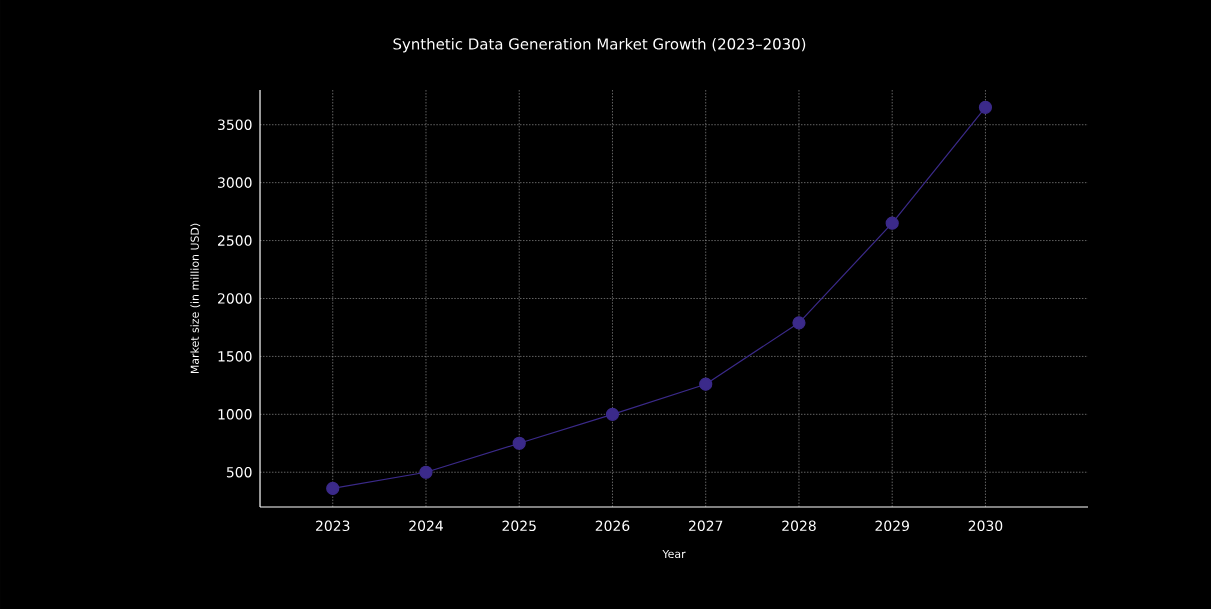 The height and width of the screenshot is (609, 1211). I want to click on x-tick-label: 2024, so click(426, 526).